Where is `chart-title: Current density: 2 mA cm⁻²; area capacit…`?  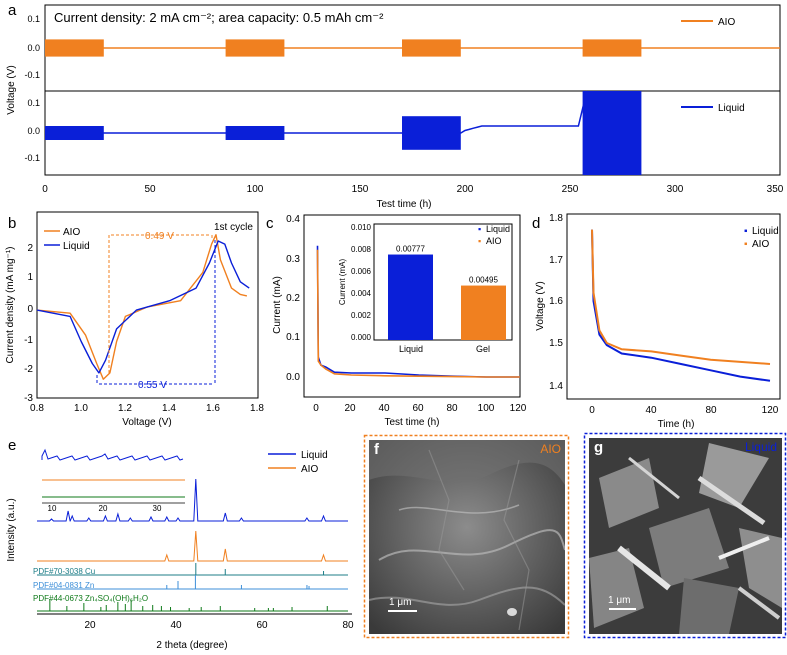
chart-title: Current density: 2 mA cm⁻²; area capacit… is located at coordinates (219, 17).